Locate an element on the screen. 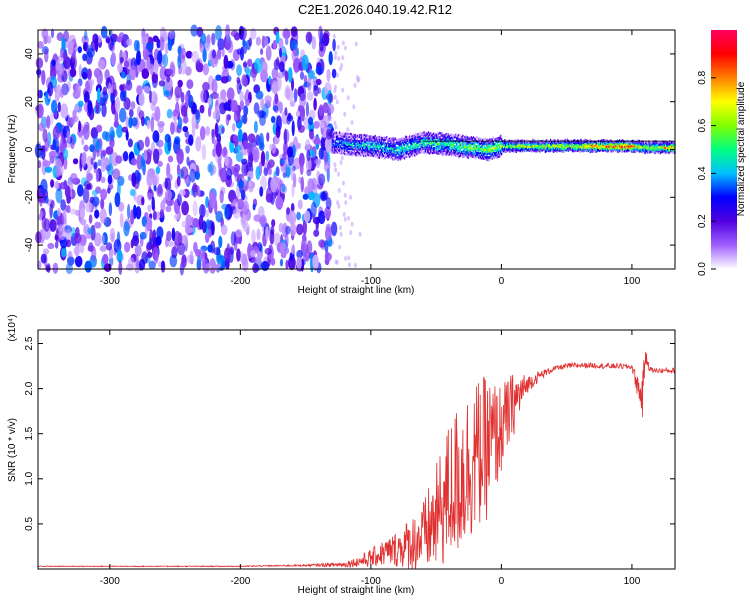 This screenshot has height=600, width=750. colorbar-ticks: 0.00.20.40.60.8 is located at coordinates (706, 173).